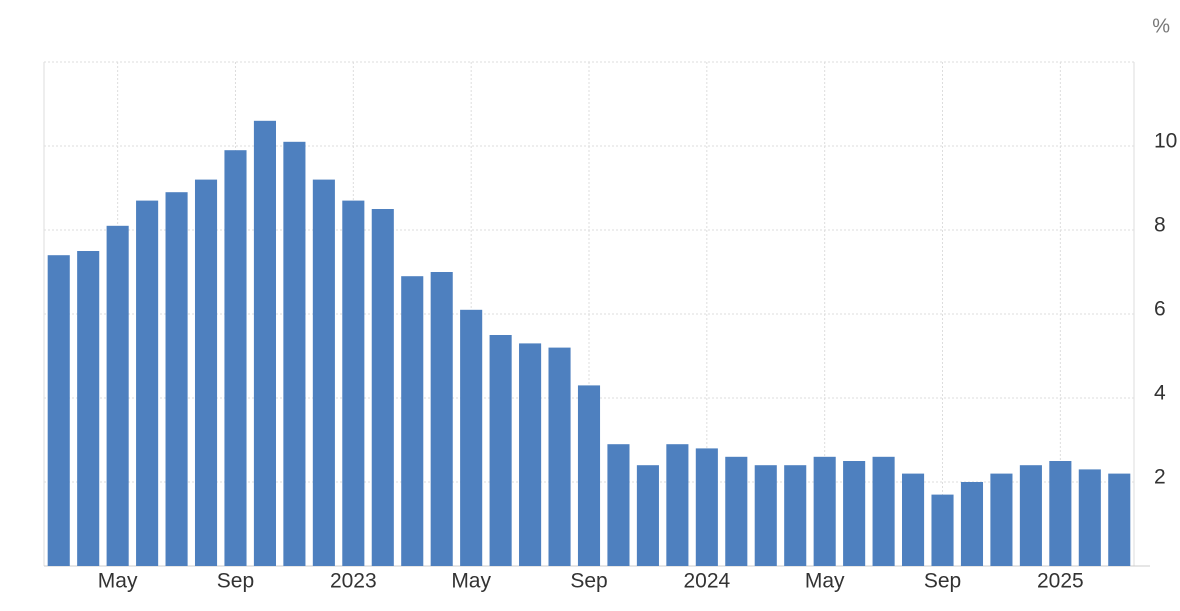  I want to click on y-tick-label: 8, so click(1160, 225).